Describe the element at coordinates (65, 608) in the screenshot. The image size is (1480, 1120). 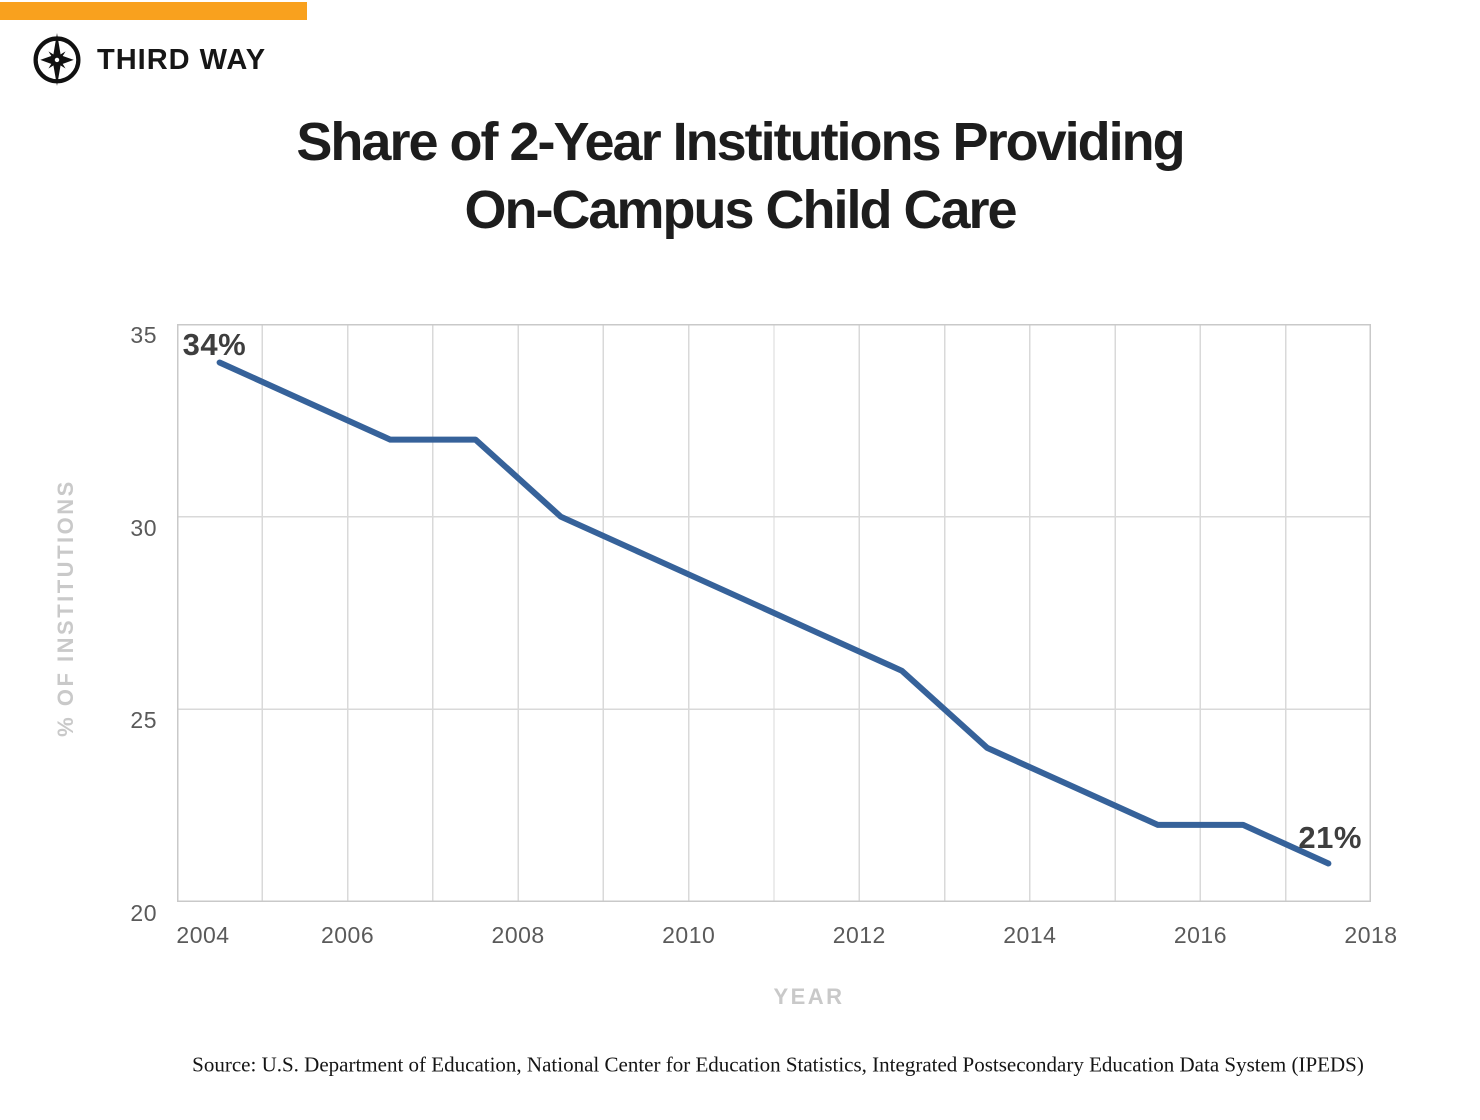
I see `y-axis-title: % OF INSTITUTIONS` at that location.